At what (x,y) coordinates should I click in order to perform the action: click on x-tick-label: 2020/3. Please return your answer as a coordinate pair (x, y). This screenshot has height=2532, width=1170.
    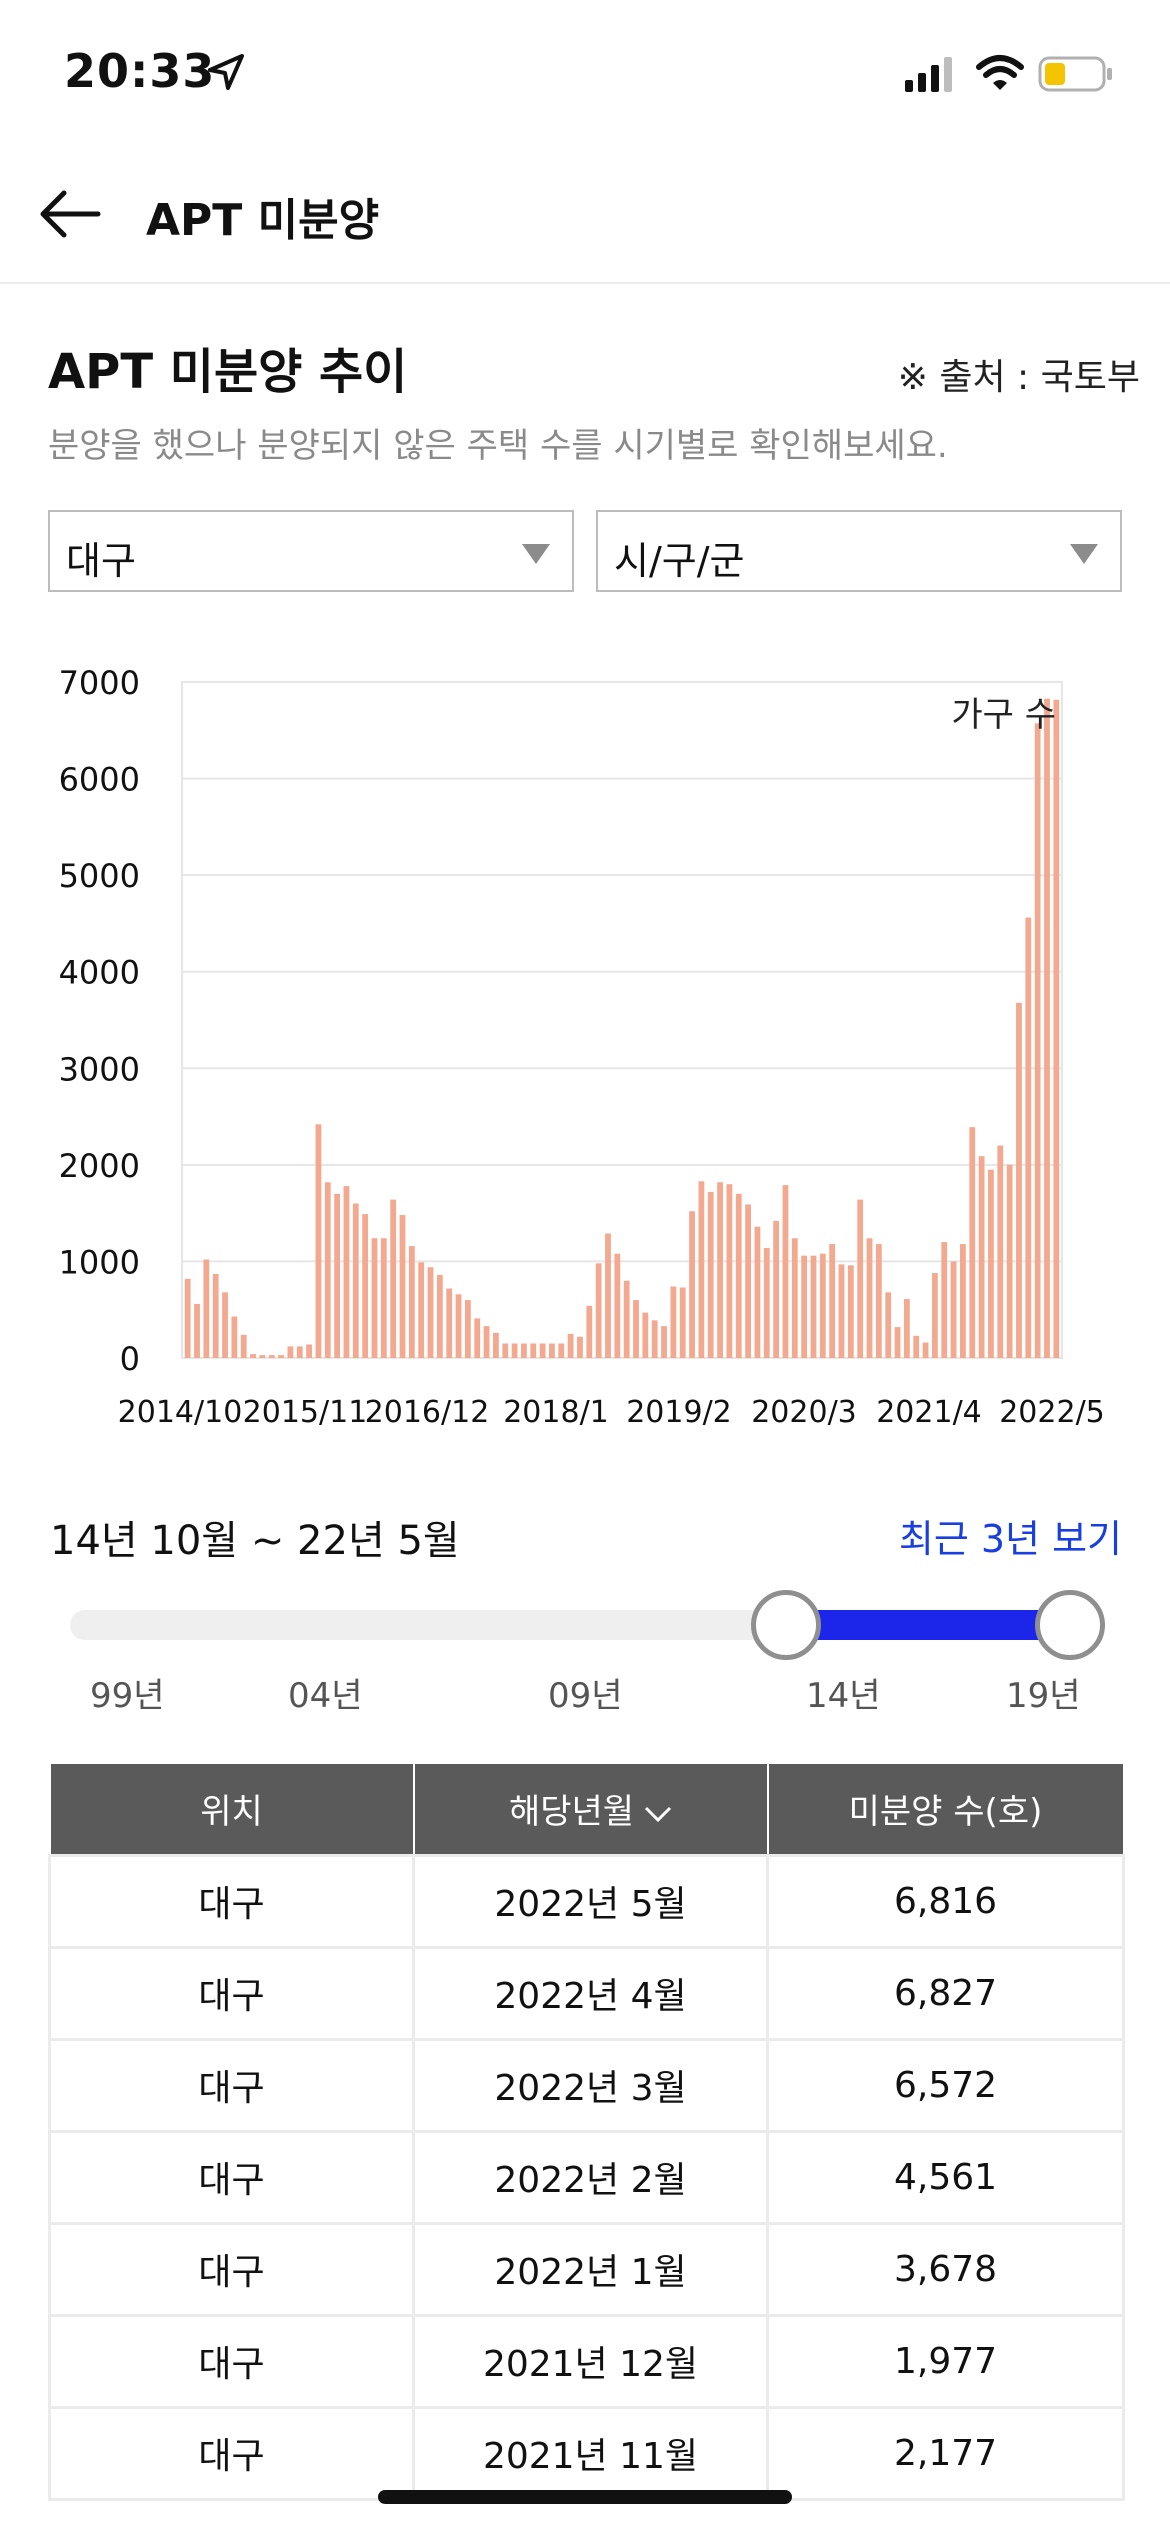
    Looking at the image, I should click on (804, 1412).